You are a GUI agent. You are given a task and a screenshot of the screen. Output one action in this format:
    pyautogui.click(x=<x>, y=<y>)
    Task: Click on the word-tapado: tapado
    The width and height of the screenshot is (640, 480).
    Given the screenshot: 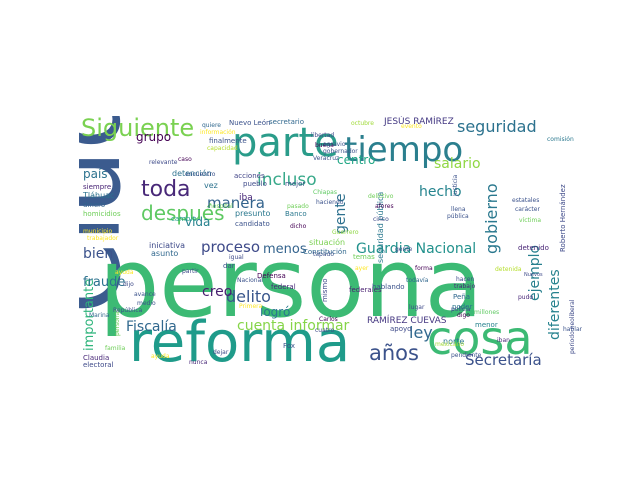 What is the action you would take?
    pyautogui.click(x=323, y=254)
    